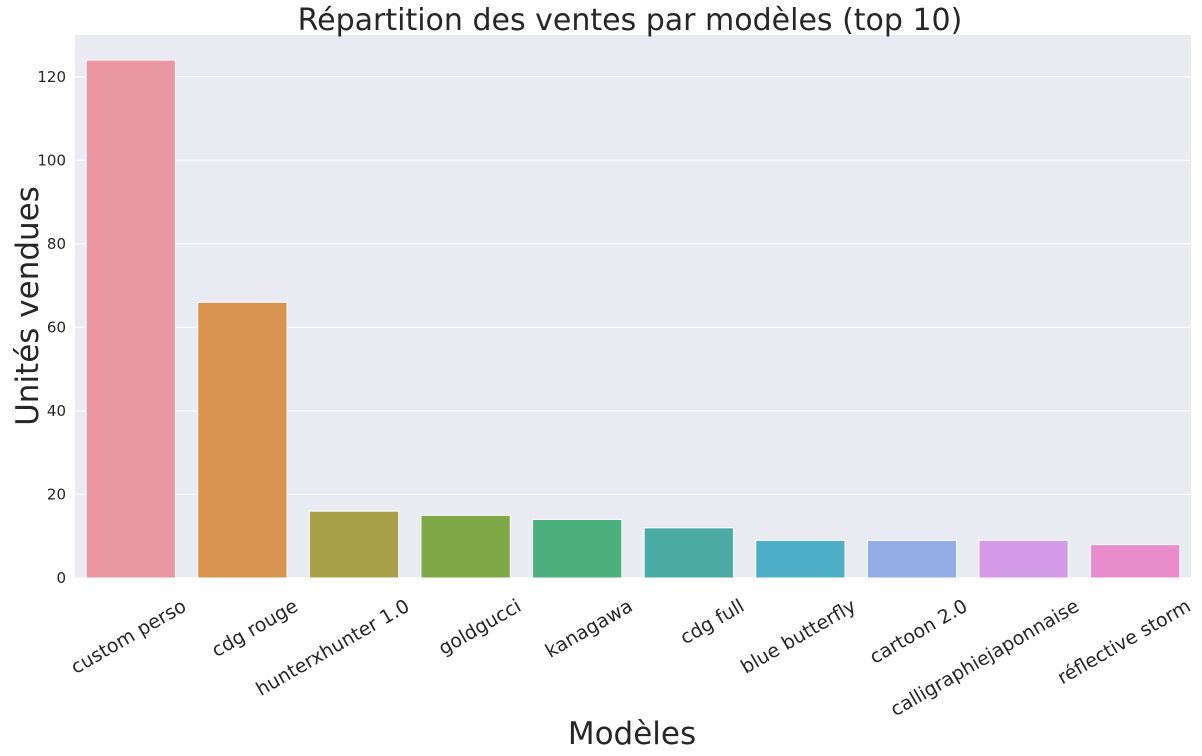 This screenshot has width=1202, height=756. Describe the element at coordinates (688, 553) in the screenshot. I see `bar-cdg-full` at that location.